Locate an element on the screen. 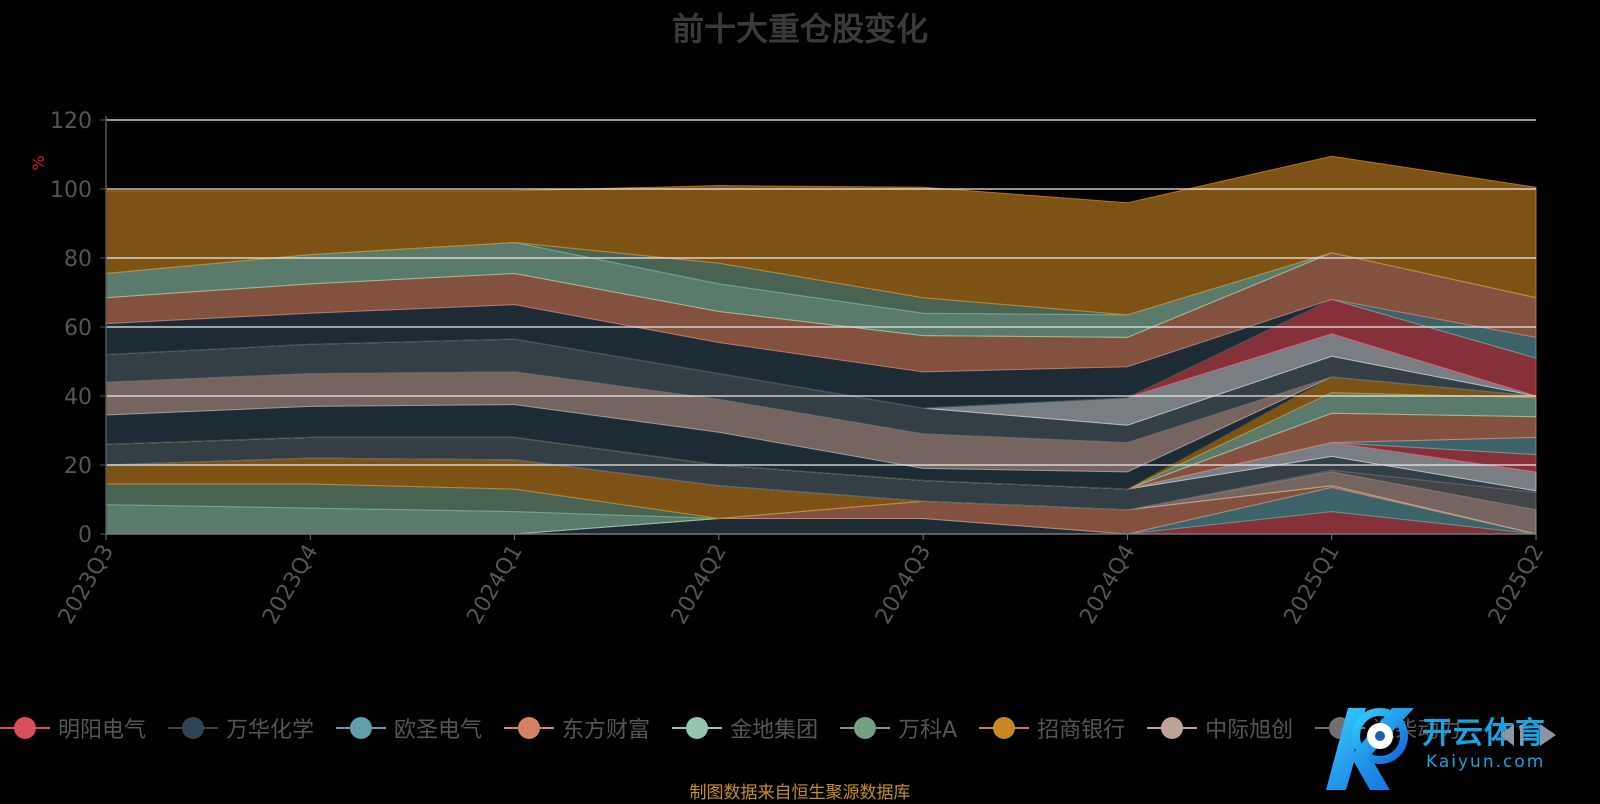 The image size is (1600, 804). brand-logo: 开云体育 Kaiyun.com is located at coordinates (1459, 750).